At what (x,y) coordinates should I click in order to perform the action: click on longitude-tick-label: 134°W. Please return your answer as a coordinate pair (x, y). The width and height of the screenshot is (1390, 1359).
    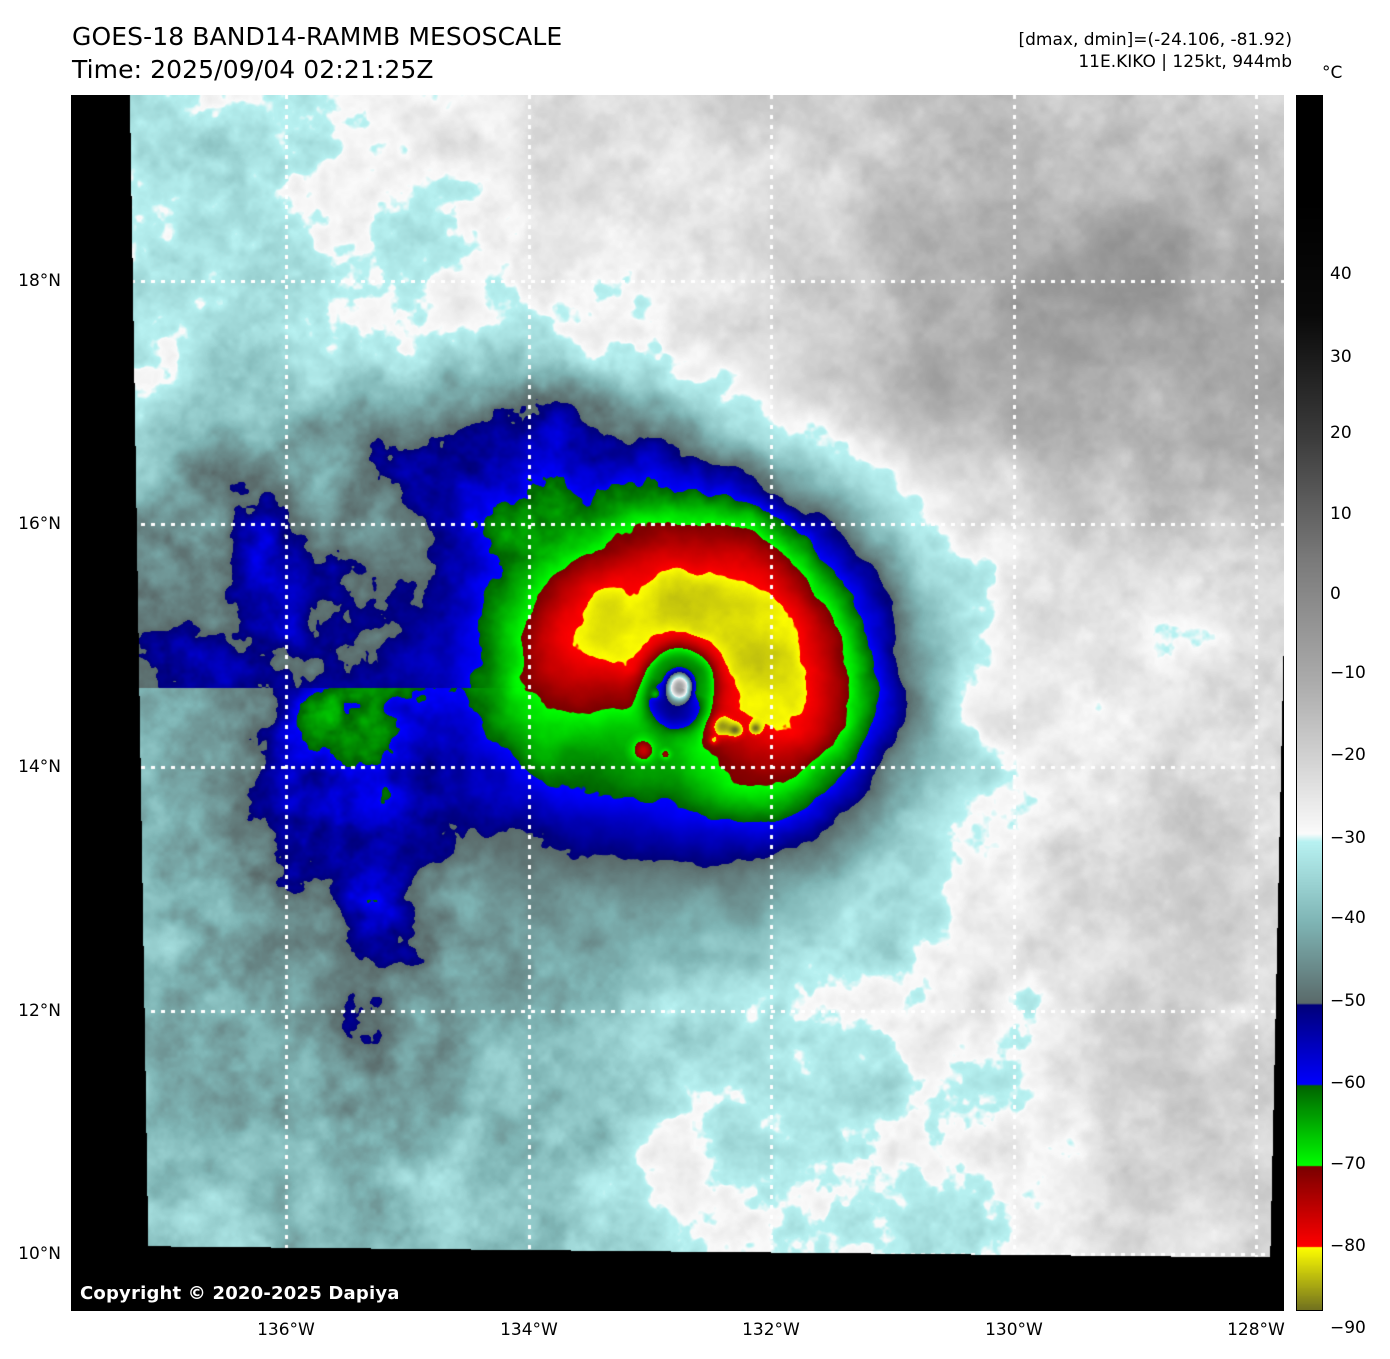
    Looking at the image, I should click on (529, 1330).